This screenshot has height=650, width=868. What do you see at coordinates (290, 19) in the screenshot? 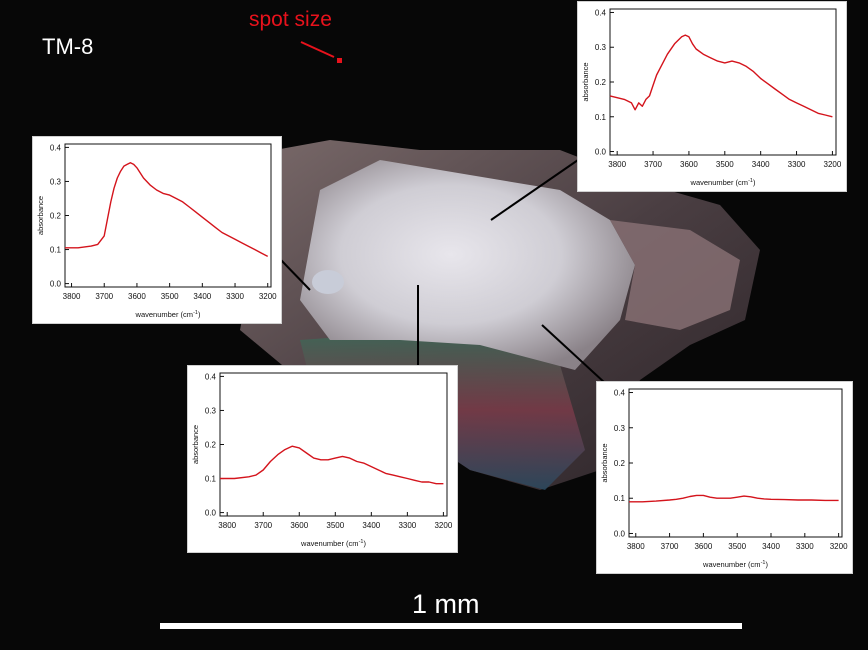
I see `spot-size-label: spot size` at bounding box center [290, 19].